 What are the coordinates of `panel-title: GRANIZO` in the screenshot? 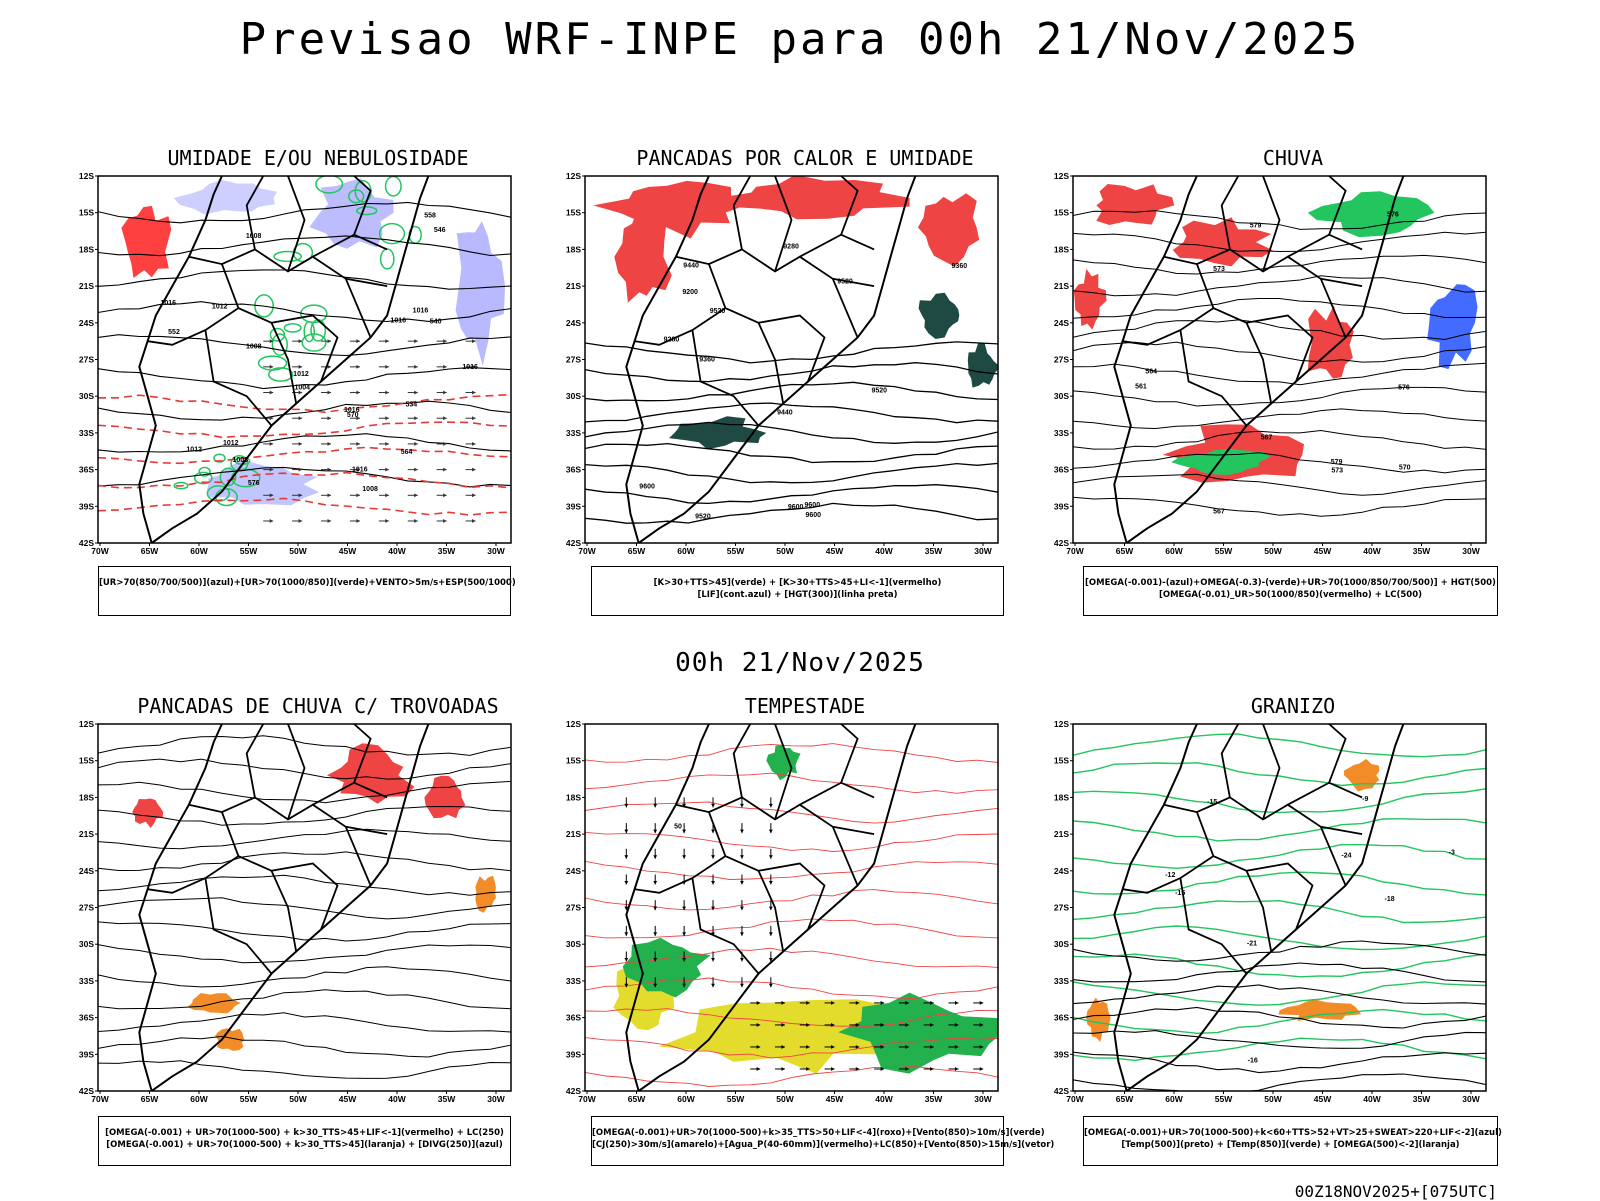 It's located at (1293, 706).